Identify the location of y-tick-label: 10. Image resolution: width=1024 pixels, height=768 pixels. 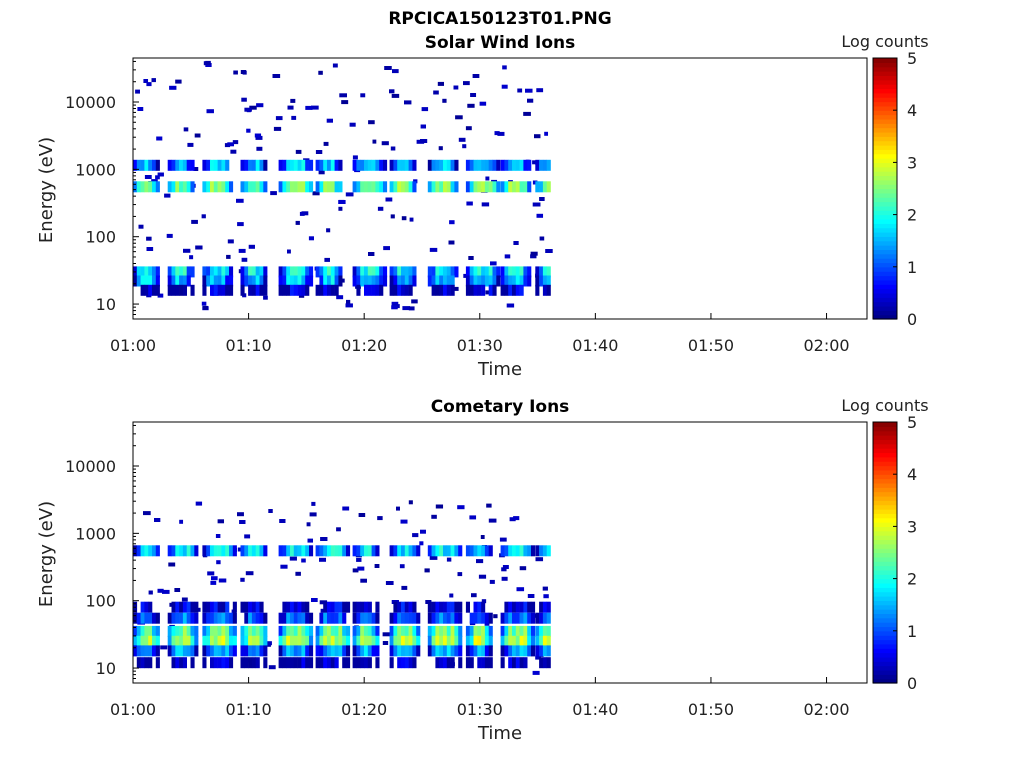
(106, 668).